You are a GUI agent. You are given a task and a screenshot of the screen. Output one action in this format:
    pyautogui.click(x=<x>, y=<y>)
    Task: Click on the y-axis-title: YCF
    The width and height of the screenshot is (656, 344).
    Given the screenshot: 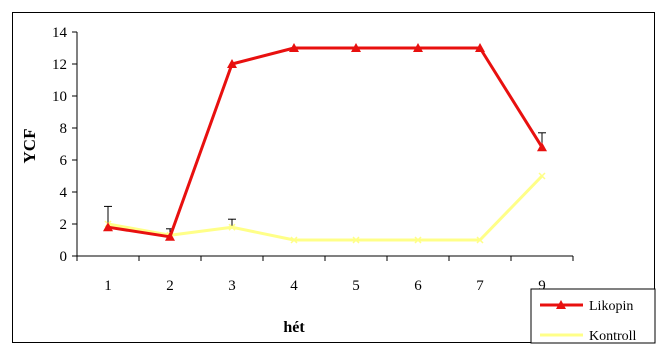 What is the action you would take?
    pyautogui.click(x=29, y=146)
    